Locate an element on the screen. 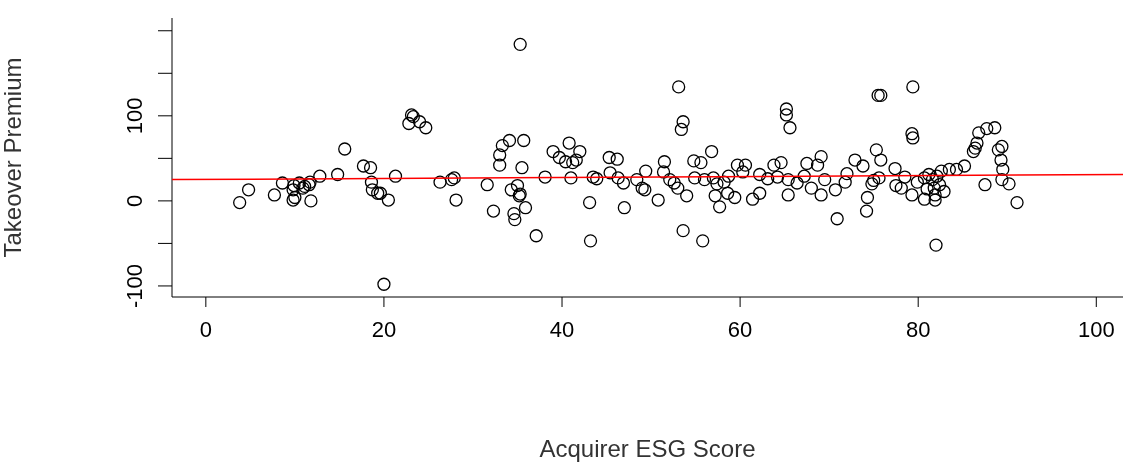 The width and height of the screenshot is (1123, 465). x-tick-label: 0 is located at coordinates (205, 329).